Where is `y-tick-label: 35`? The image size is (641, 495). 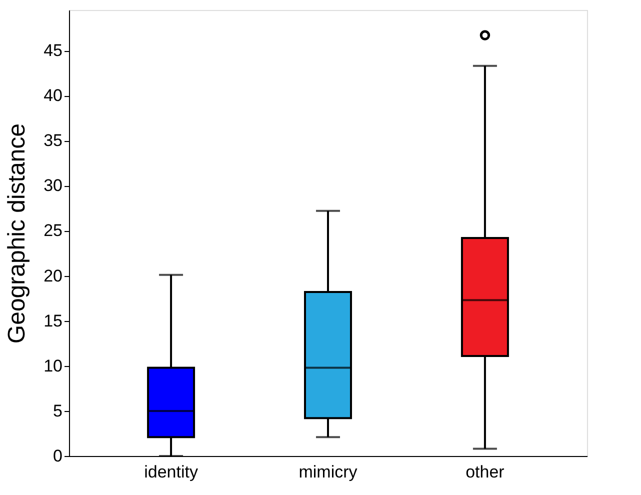
y-tick-label: 35 is located at coordinates (53, 140).